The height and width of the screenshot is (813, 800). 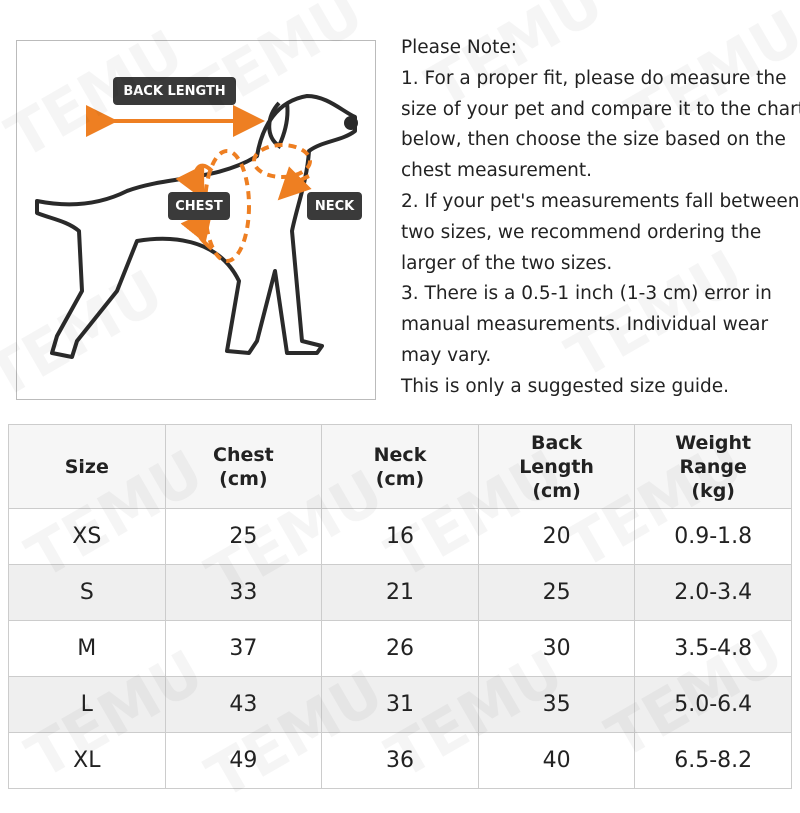 What do you see at coordinates (556, 442) in the screenshot?
I see `header-line: Back` at bounding box center [556, 442].